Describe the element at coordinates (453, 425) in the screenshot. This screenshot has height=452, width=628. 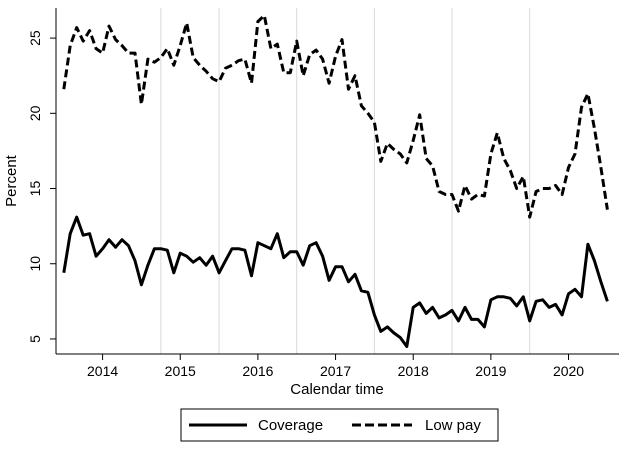
I see `legend-label-low-pay: Low pay` at that location.